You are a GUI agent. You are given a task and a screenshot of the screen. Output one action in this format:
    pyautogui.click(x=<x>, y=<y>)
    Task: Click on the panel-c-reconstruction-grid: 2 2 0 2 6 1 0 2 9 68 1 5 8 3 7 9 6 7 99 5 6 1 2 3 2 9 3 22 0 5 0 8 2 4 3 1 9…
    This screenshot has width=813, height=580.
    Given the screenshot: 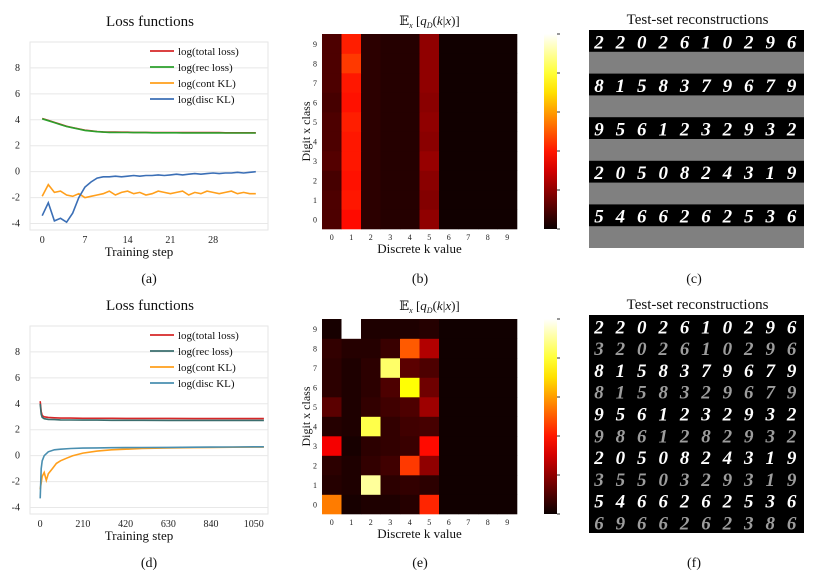 What is the action you would take?
    pyautogui.click(x=696, y=139)
    